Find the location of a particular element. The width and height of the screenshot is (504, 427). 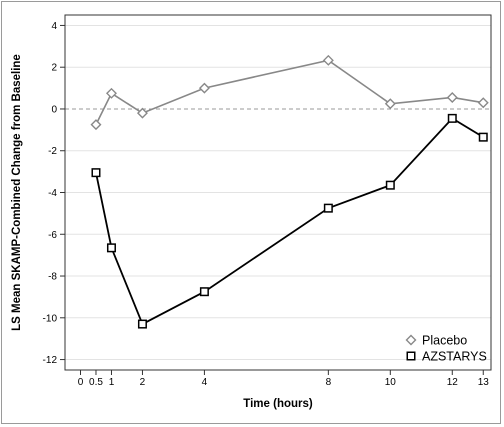

y-tick-label: -10 is located at coordinates (50, 318).